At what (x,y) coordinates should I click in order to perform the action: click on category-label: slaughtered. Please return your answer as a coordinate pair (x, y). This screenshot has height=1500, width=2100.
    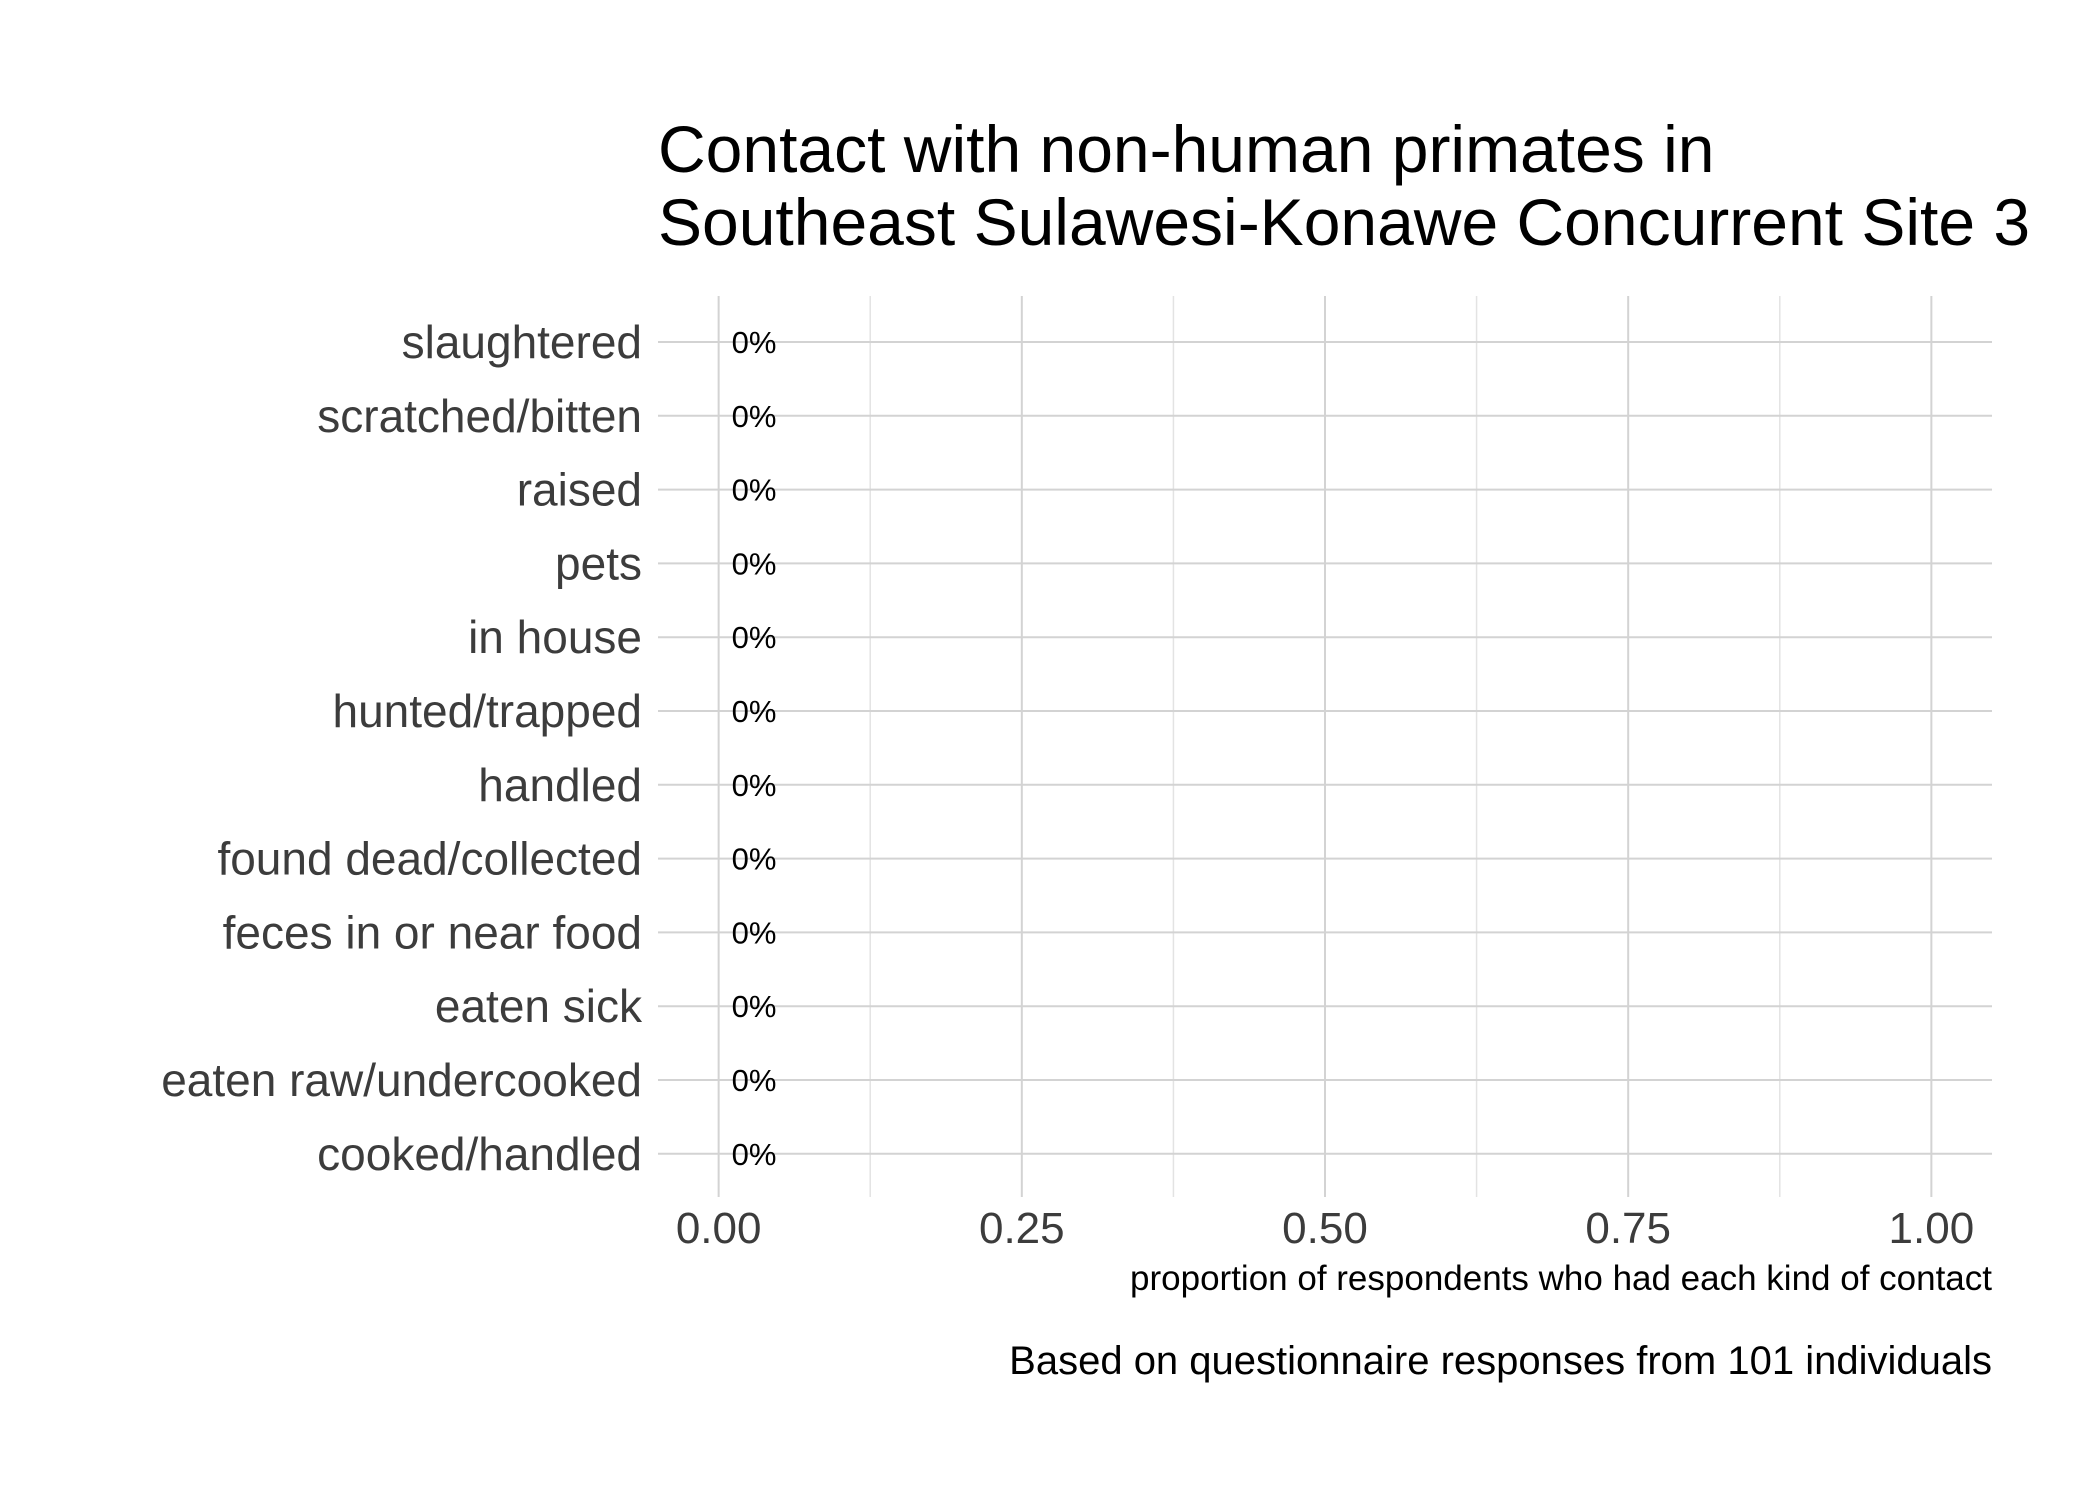
    Looking at the image, I should click on (522, 342).